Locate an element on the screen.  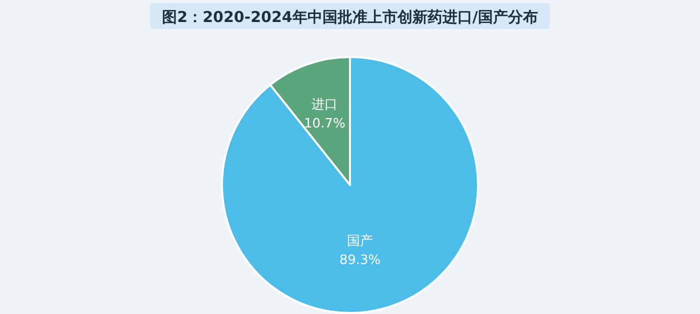
data-label: 10.7% is located at coordinates (325, 124).